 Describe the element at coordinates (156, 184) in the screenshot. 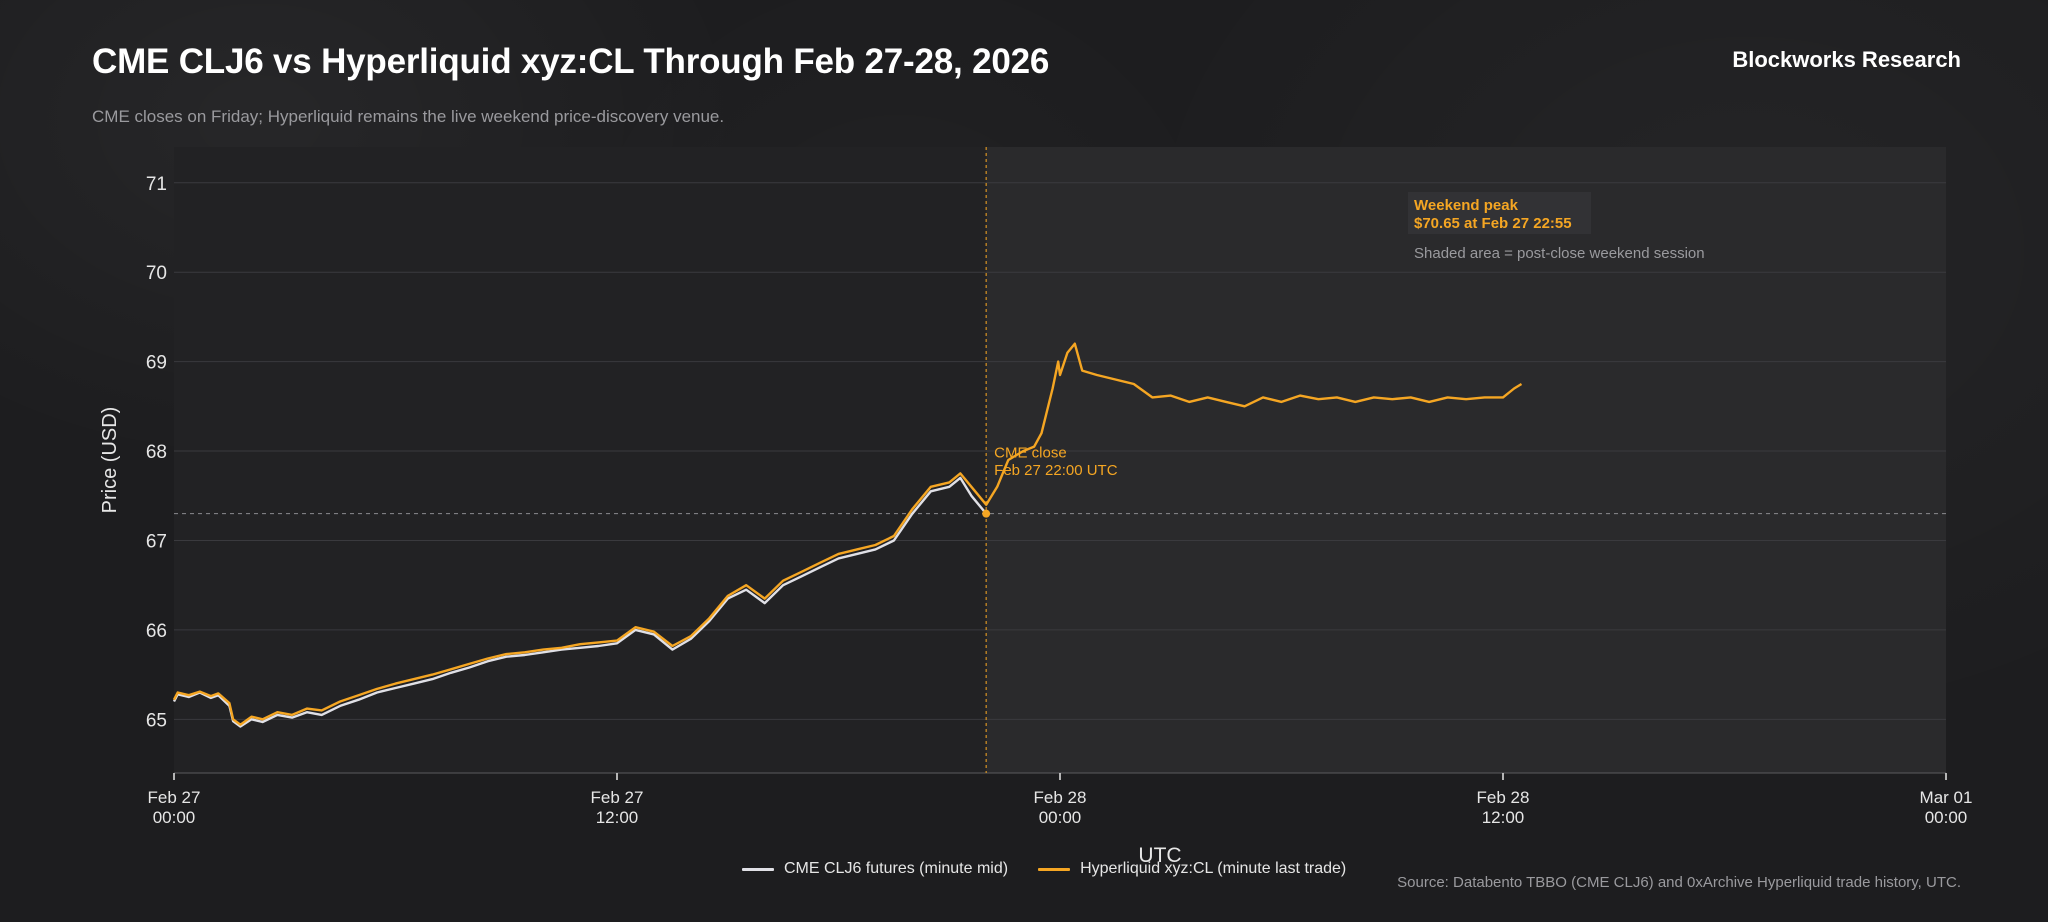

I see `y-tick-label: 71` at that location.